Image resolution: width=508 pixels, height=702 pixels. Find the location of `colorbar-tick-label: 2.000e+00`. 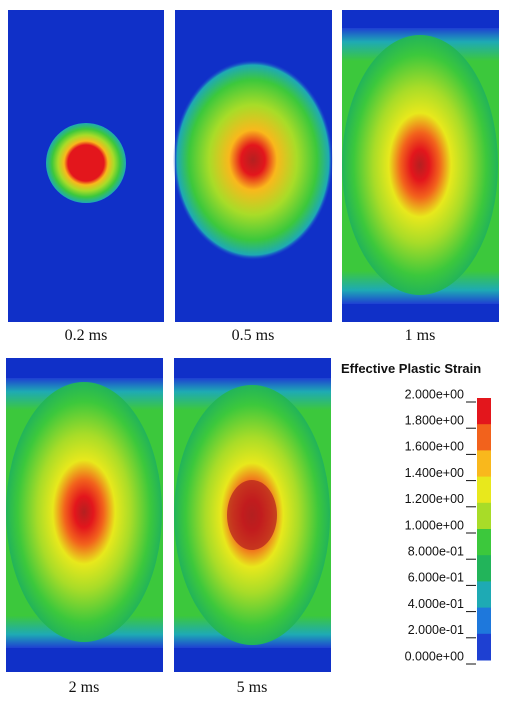

colorbar-tick-label: 2.000e+00 is located at coordinates (434, 394).